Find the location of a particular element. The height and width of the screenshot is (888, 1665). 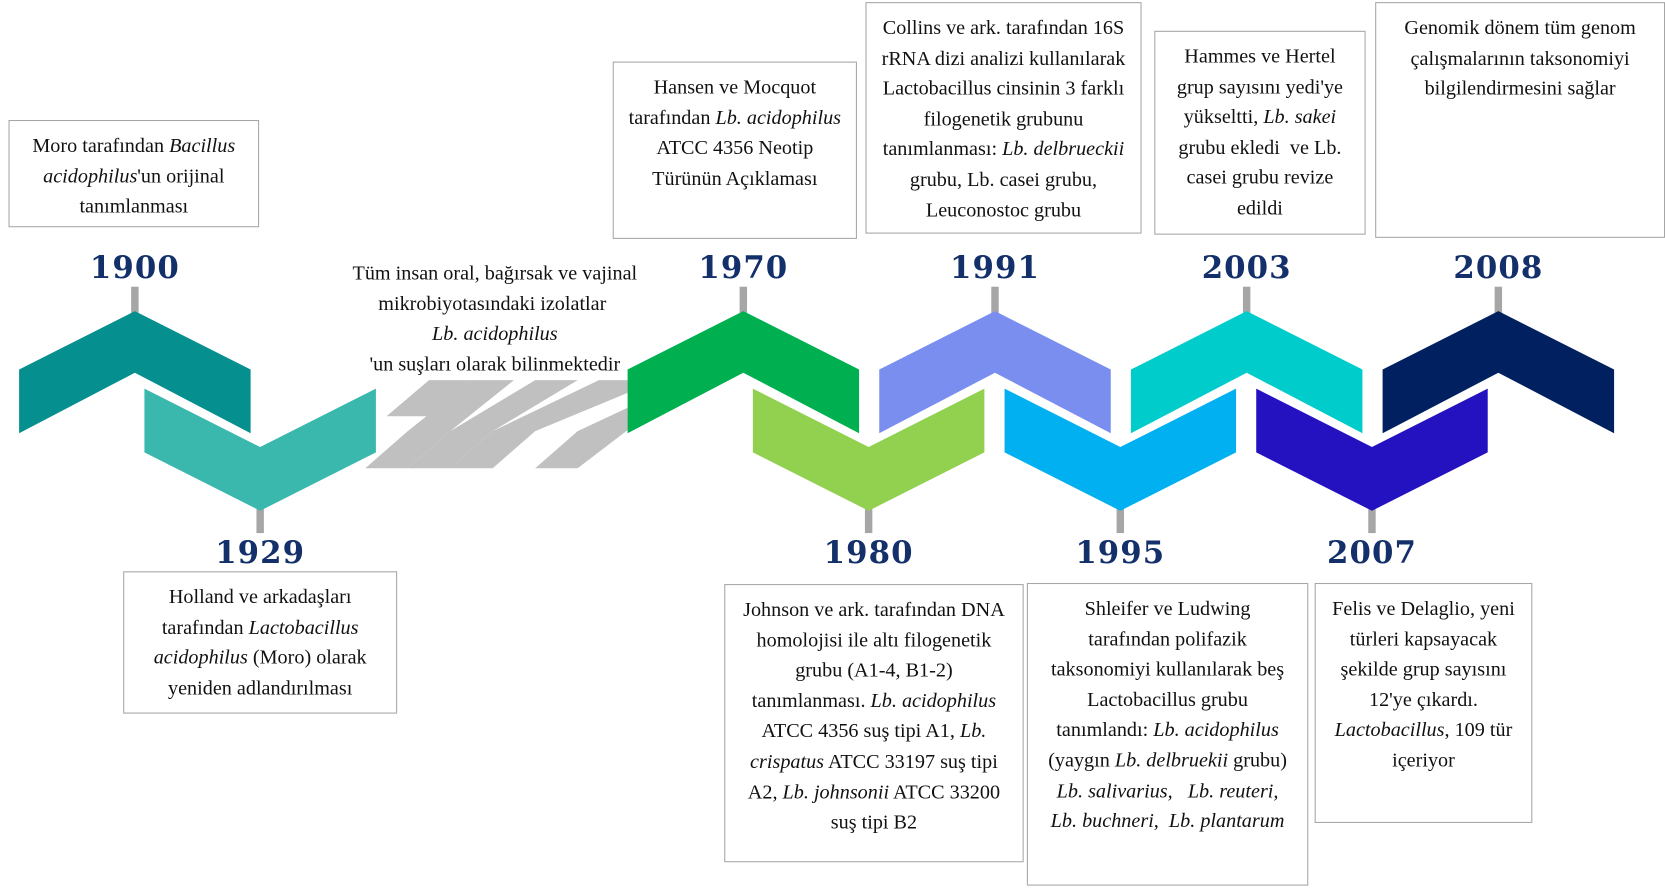

text-run: ATCC 4356 Neotip Türünün Açıklaması is located at coordinates (748, 148).